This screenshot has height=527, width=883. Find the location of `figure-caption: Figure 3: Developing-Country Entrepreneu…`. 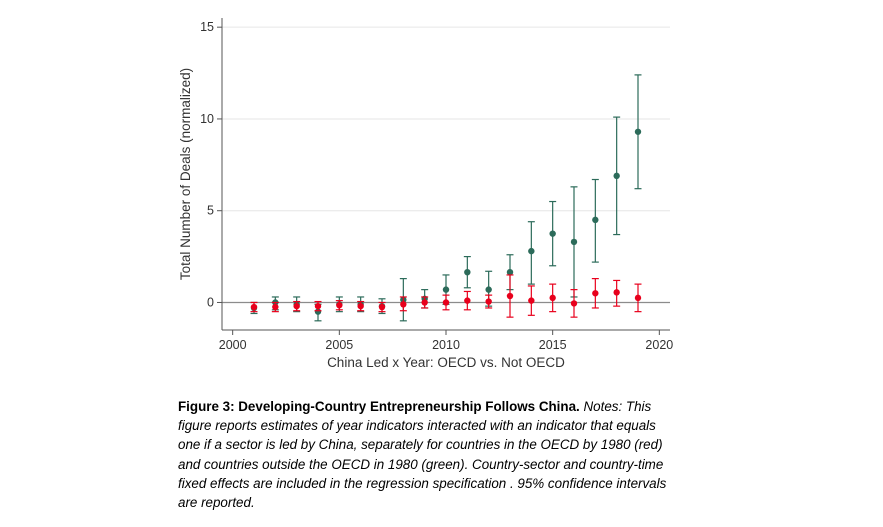

figure-caption: Figure 3: Developing-Country Entrepreneu… is located at coordinates (428, 454).